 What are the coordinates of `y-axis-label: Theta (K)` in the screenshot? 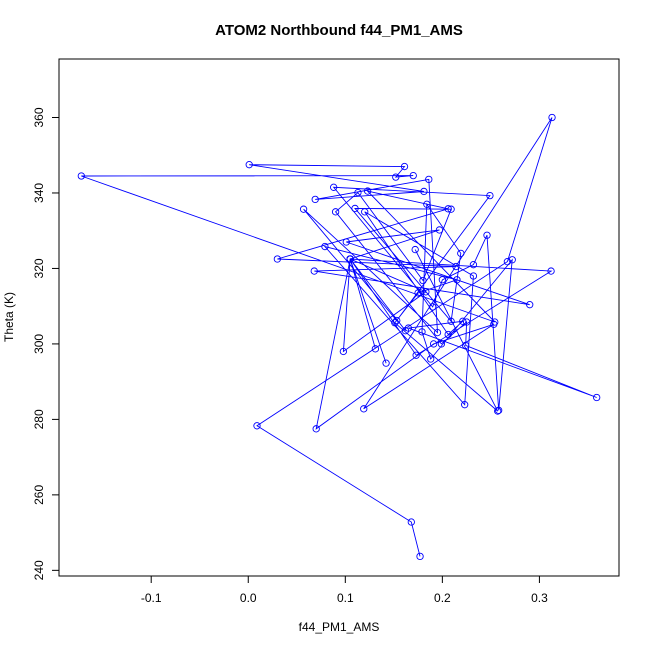 It's located at (9, 317).